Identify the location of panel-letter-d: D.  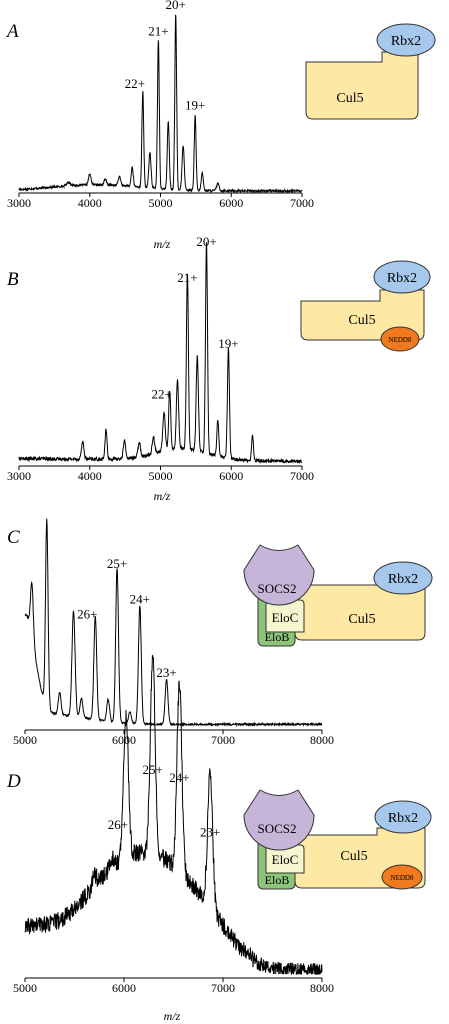
(13, 781).